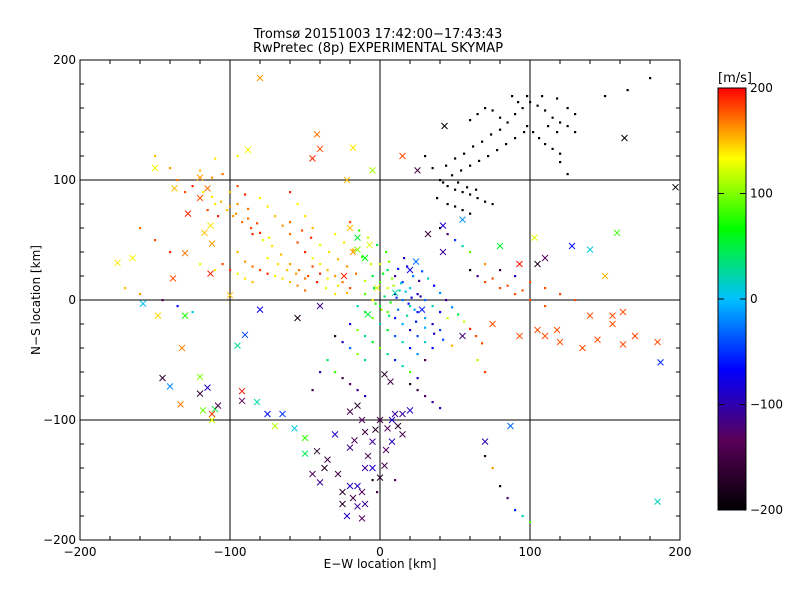  Describe the element at coordinates (754, 299) in the screenshot. I see `colorbar-tick-label: 0` at that location.